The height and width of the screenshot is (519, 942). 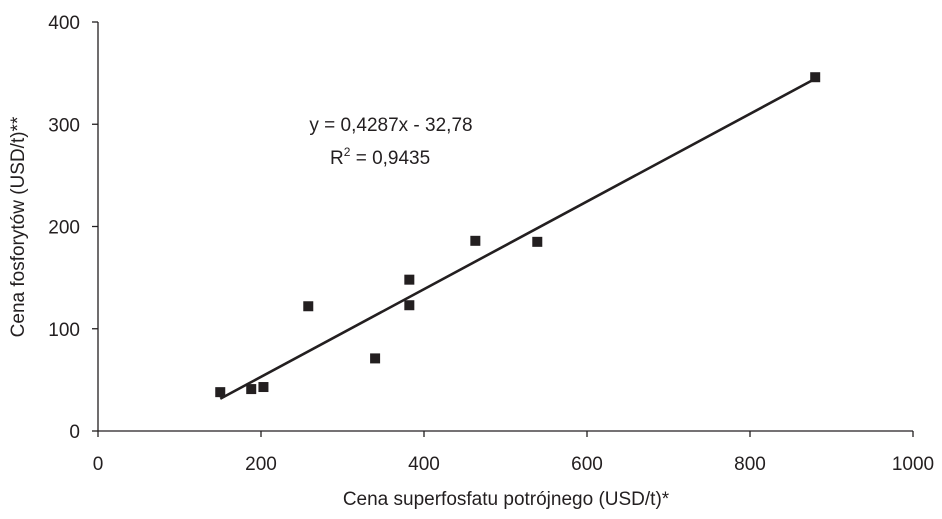 I want to click on trendline-equation: y = 0,4287x - 32,78, so click(x=390, y=125).